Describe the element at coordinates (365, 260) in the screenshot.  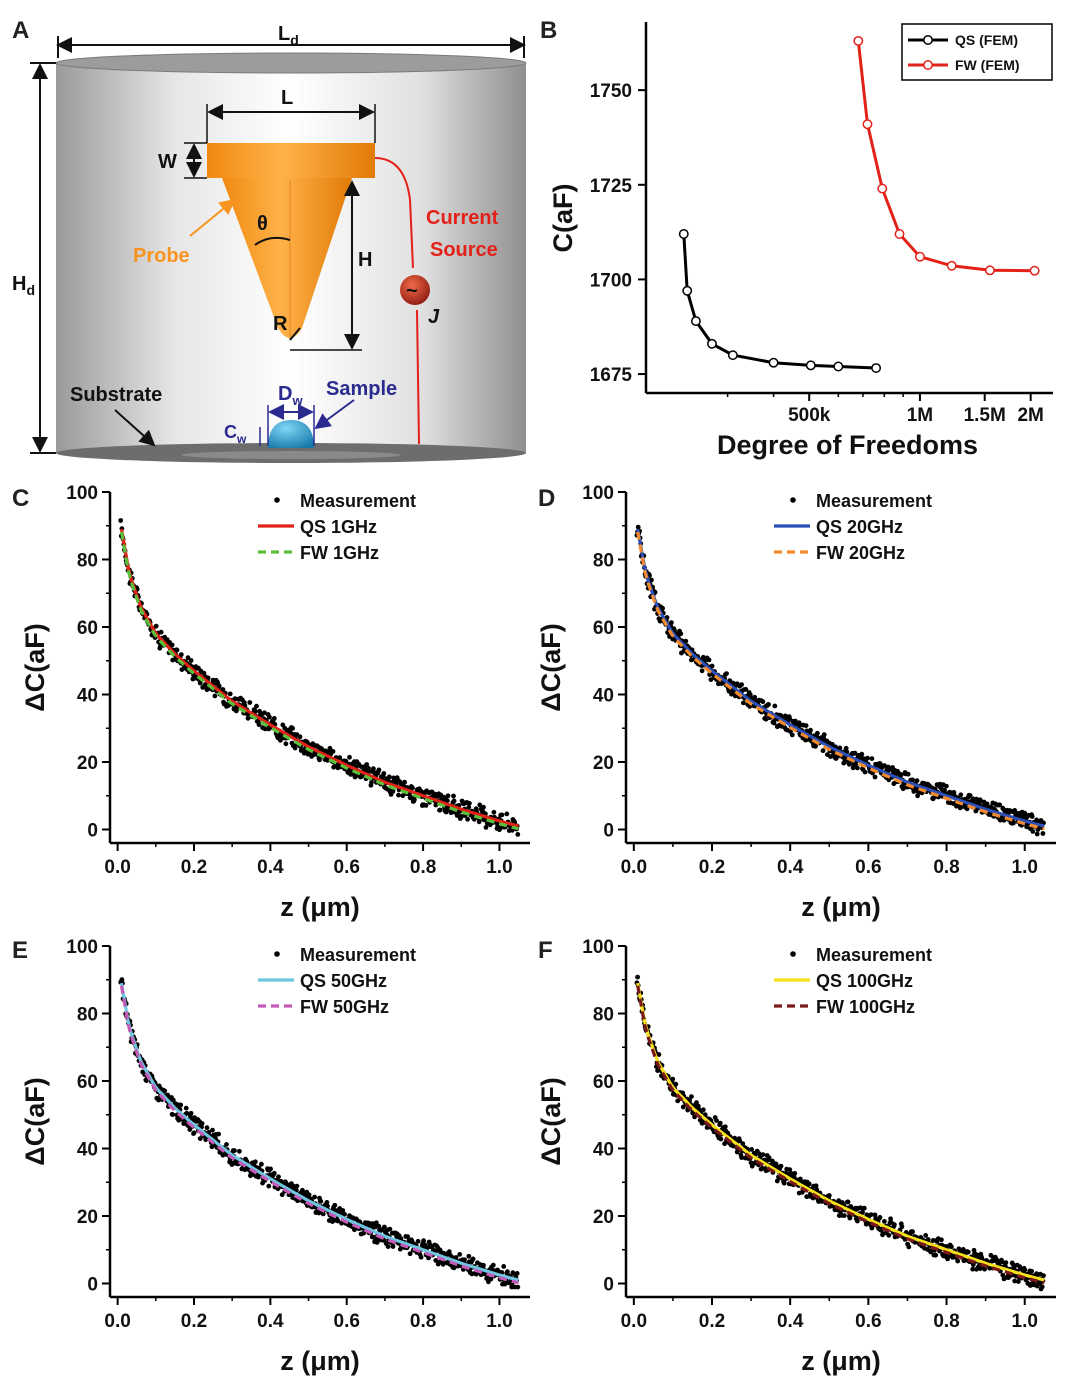
I see `h-label: H` at that location.